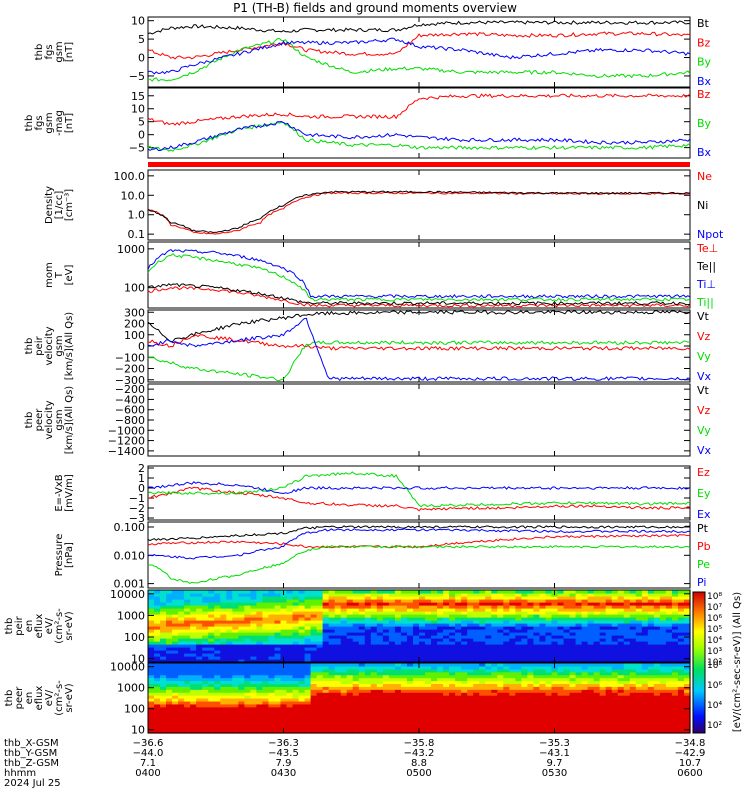 This screenshot has height=800, width=750. I want to click on density-frame, so click(419, 205).